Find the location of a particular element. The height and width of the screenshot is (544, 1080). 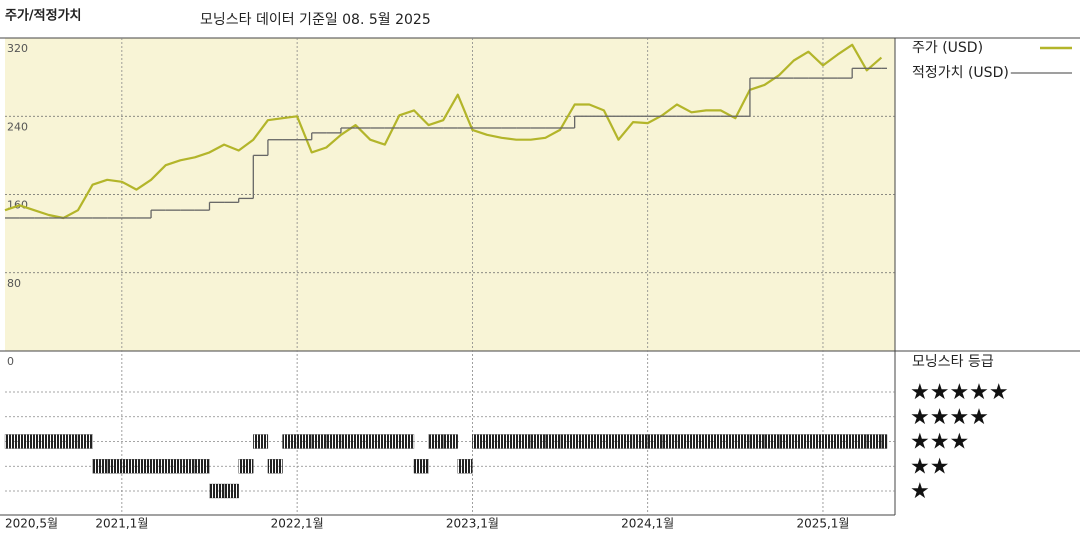

x-tick-label: 2022,1월 is located at coordinates (297, 524).